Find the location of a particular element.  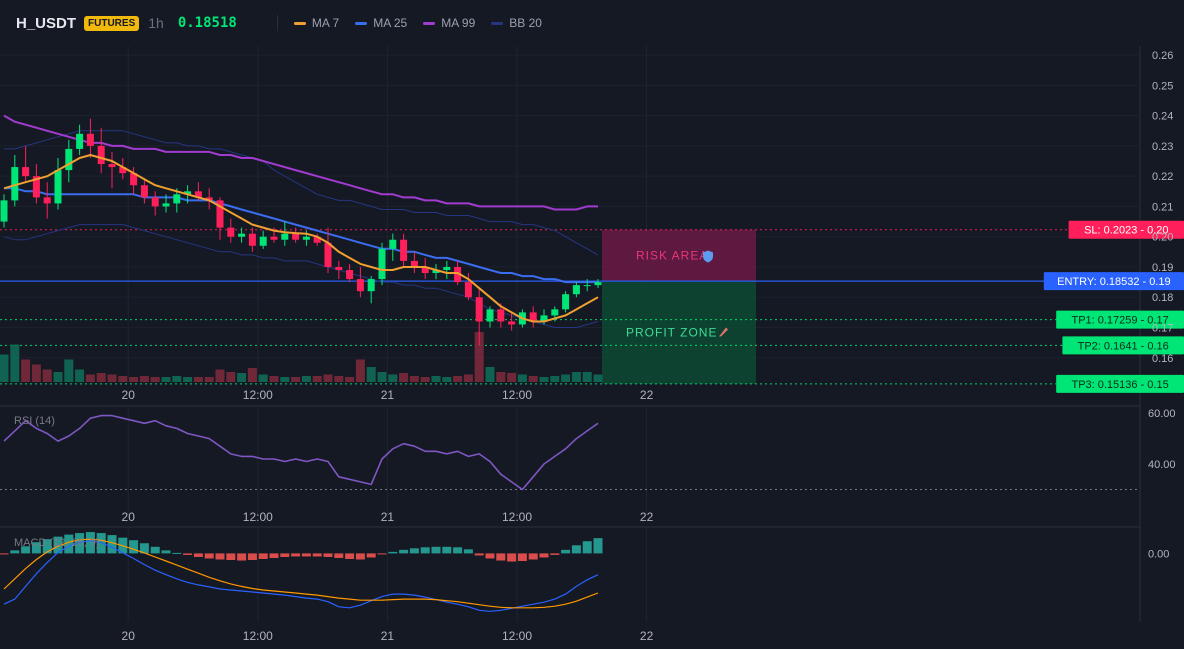

legend-bb20: BB 20 is located at coordinates (516, 23).